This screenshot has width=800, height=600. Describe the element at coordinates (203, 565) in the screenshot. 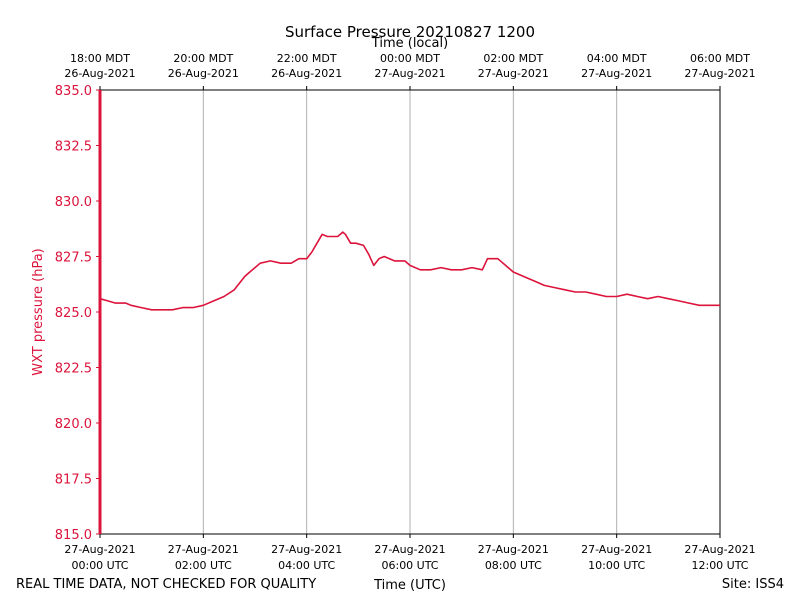

I see `x-bottom-tick-time: 02:00 UTC` at that location.